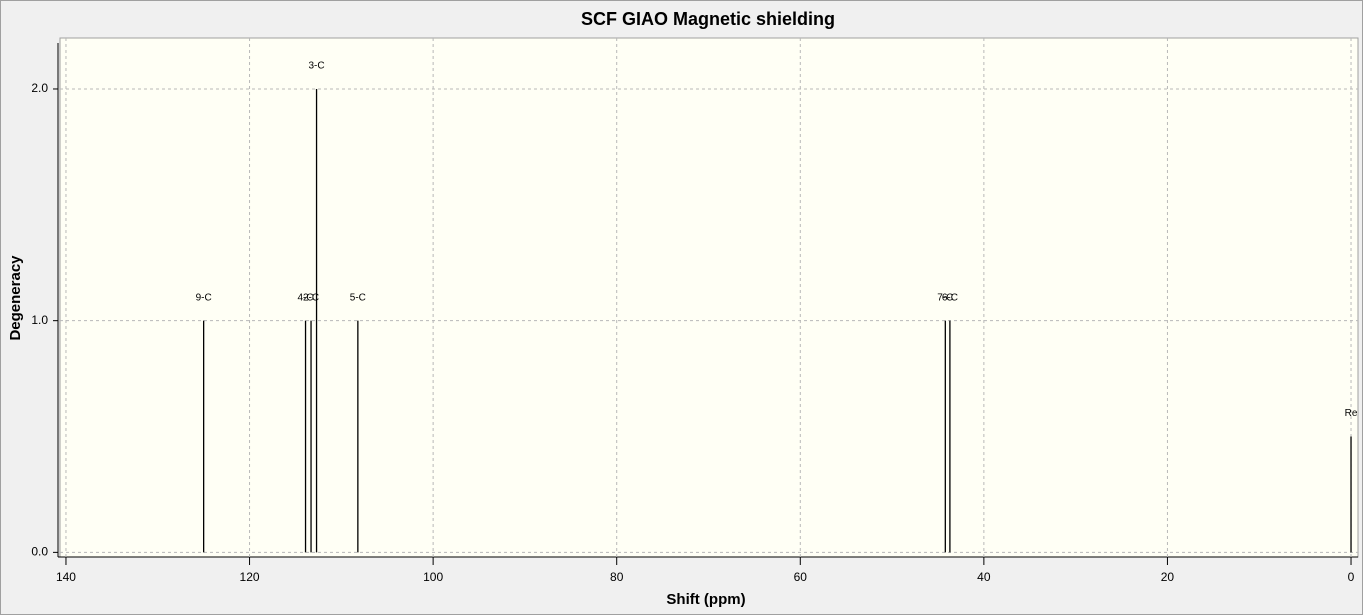 This screenshot has height=615, width=1363. What do you see at coordinates (305, 297) in the screenshot?
I see `peak-label: 4-C` at bounding box center [305, 297].